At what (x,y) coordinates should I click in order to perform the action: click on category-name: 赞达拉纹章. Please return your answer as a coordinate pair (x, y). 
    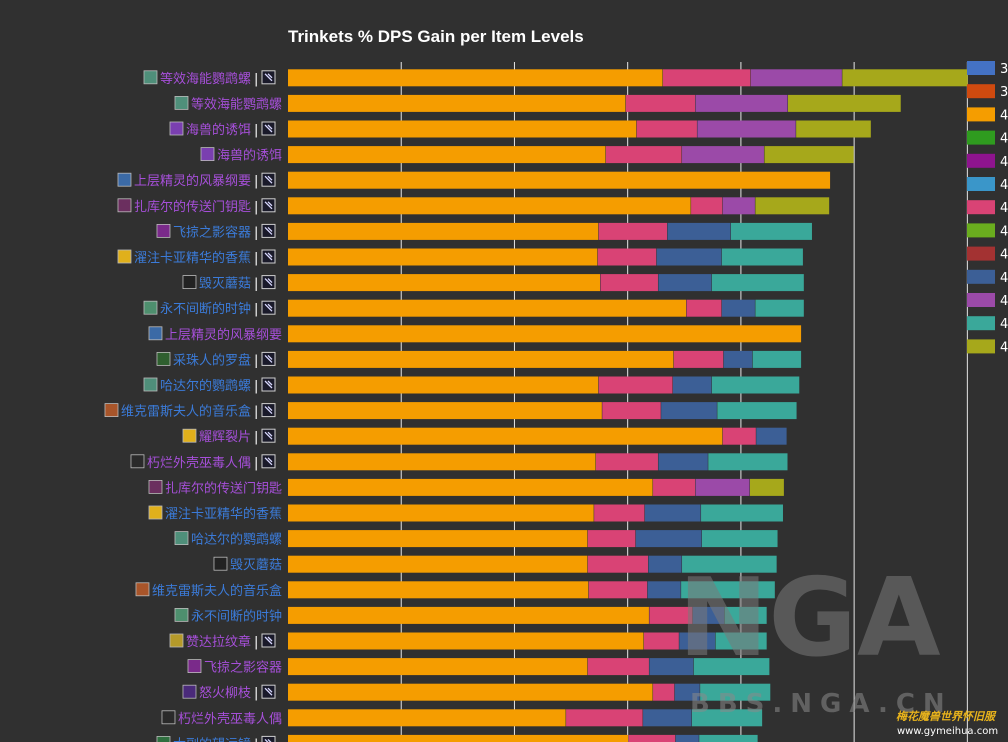
    Looking at the image, I should click on (218, 642).